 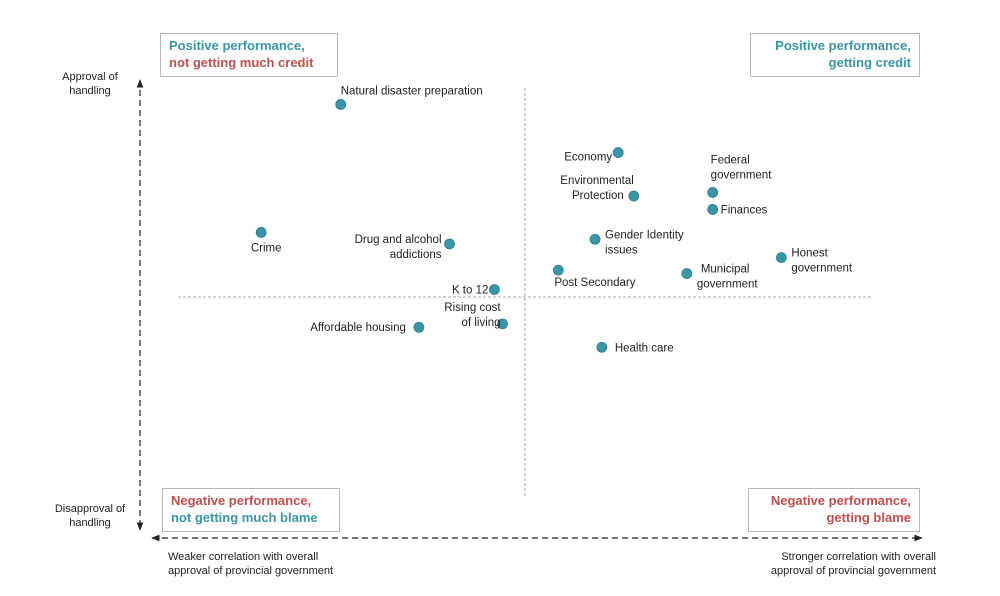 What do you see at coordinates (595, 239) in the screenshot?
I see `point-gender-identity-issues` at bounding box center [595, 239].